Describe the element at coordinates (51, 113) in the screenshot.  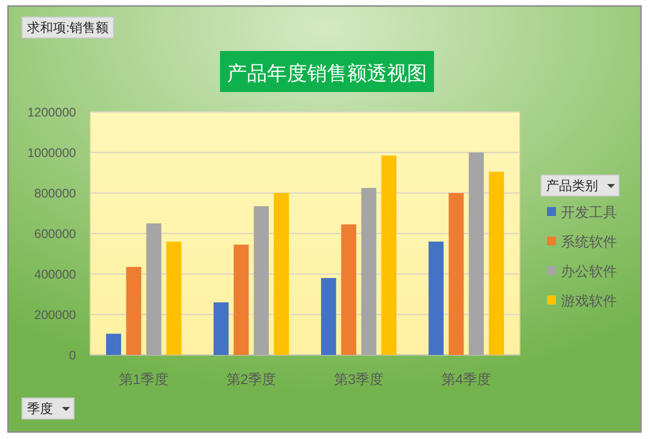
I see `y-tick-label: 1200000` at that location.